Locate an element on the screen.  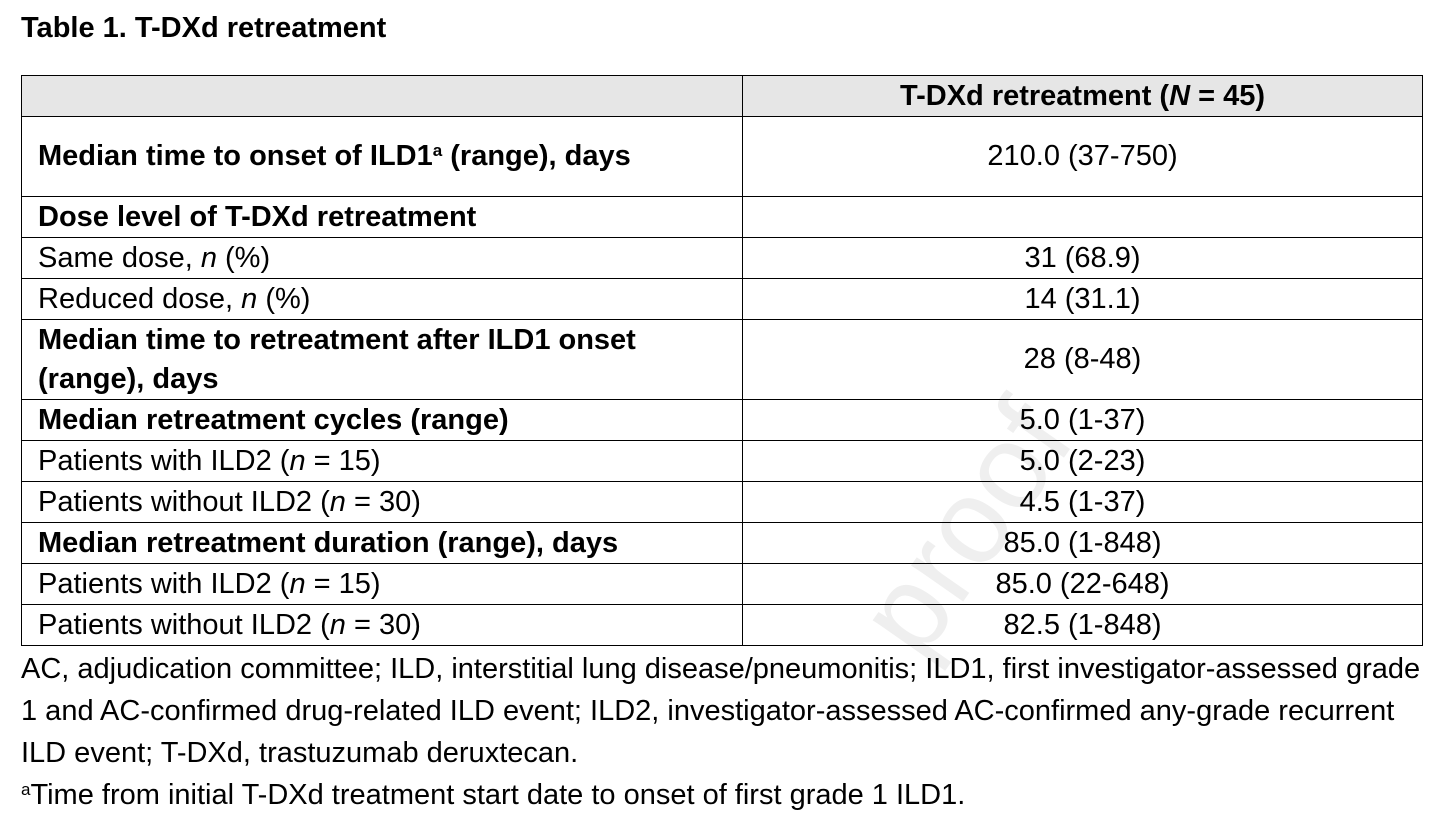
row-label: Same dose, n (%) is located at coordinates (382, 258).